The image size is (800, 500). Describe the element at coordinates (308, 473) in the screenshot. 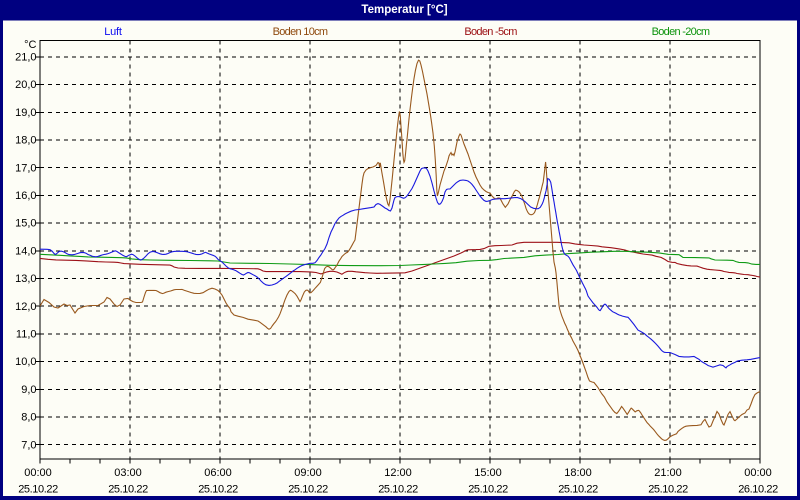

I see `svg-text: 09:00` at that location.